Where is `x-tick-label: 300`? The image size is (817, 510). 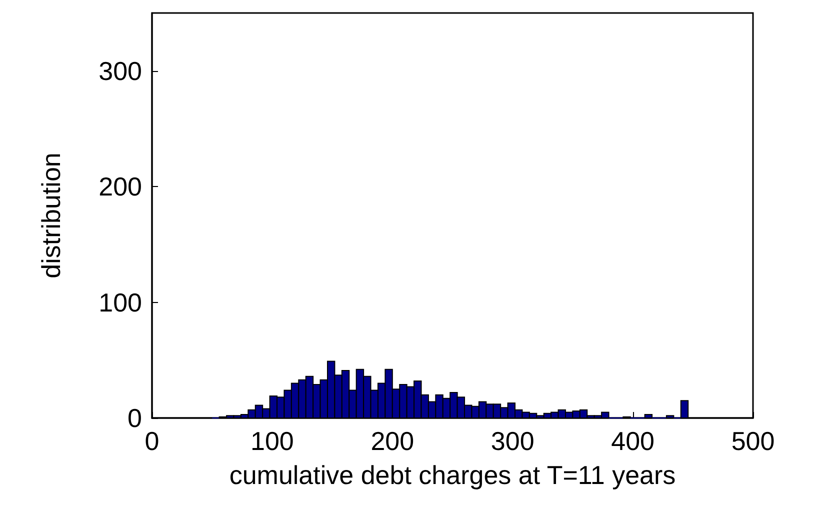
x-tick-label: 300 is located at coordinates (512, 441).